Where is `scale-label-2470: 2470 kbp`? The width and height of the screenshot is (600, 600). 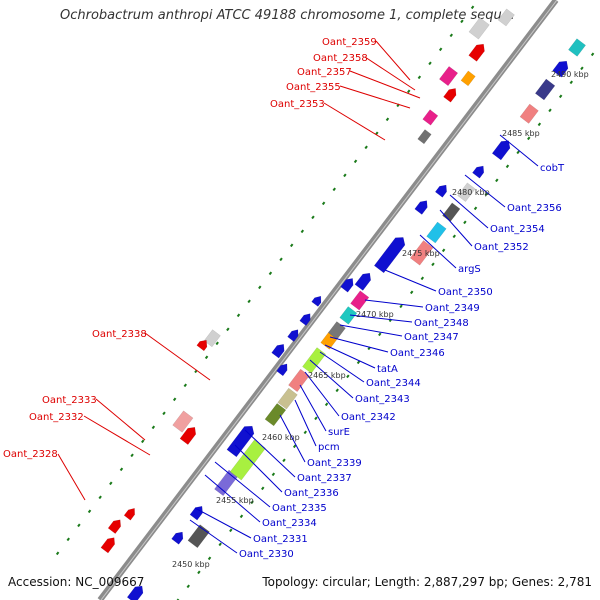 scale-label-2470: 2470 kbp is located at coordinates (375, 314).